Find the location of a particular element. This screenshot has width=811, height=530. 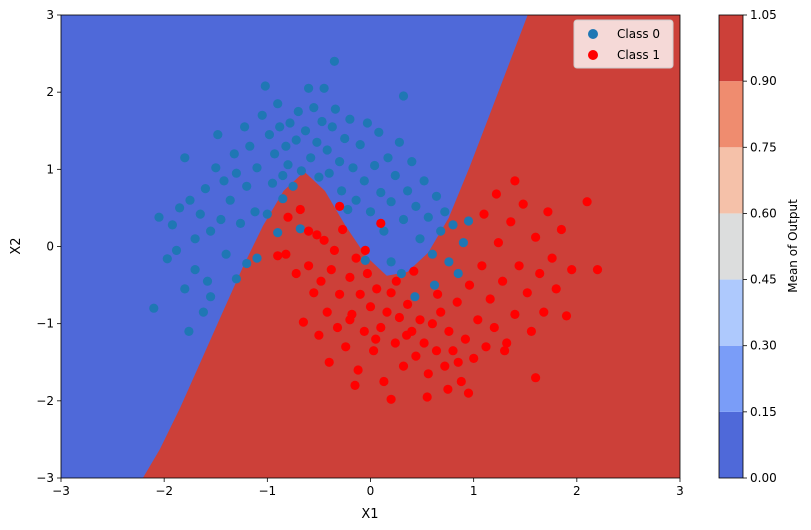

x-axis: −3 −2 −1 0 1 2 3 is located at coordinates (368, 488).